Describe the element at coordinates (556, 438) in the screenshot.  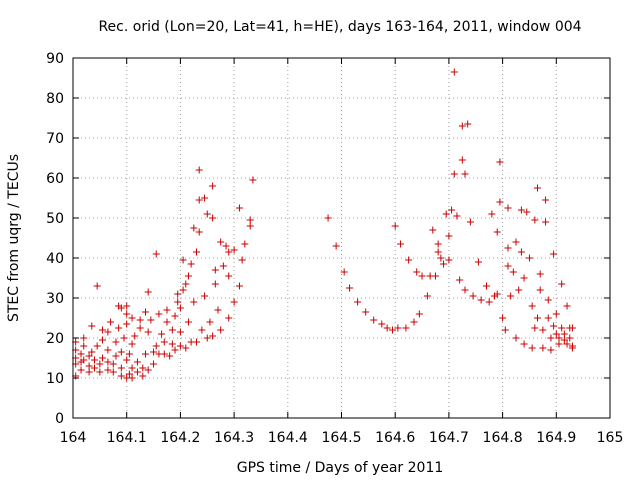
I see `x-tick-label: 164.9` at that location.